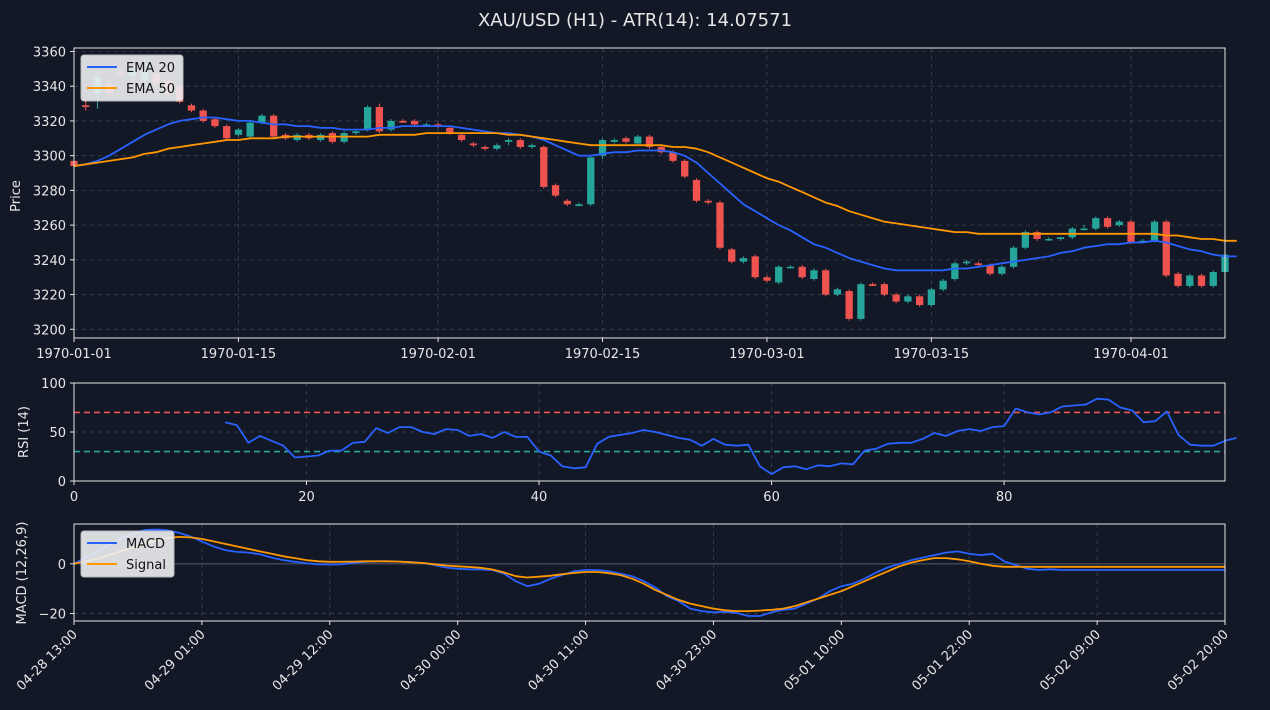 This screenshot has height=710, width=1270. I want to click on rsi-xtick-label: 80, so click(1004, 497).